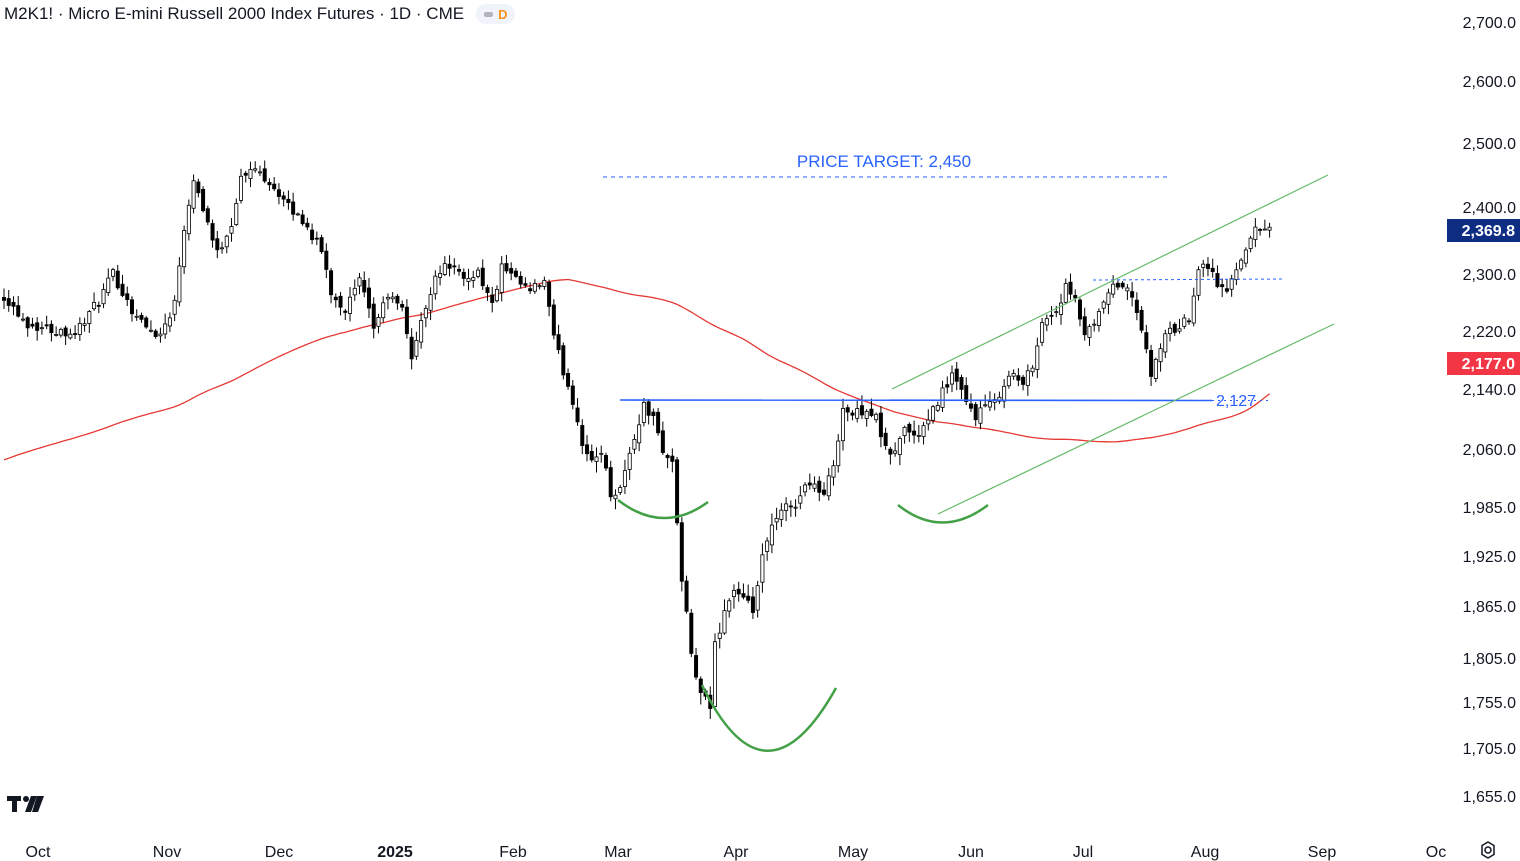 The height and width of the screenshot is (861, 1520). What do you see at coordinates (769, 718) in the screenshot?
I see `head-arc` at bounding box center [769, 718].